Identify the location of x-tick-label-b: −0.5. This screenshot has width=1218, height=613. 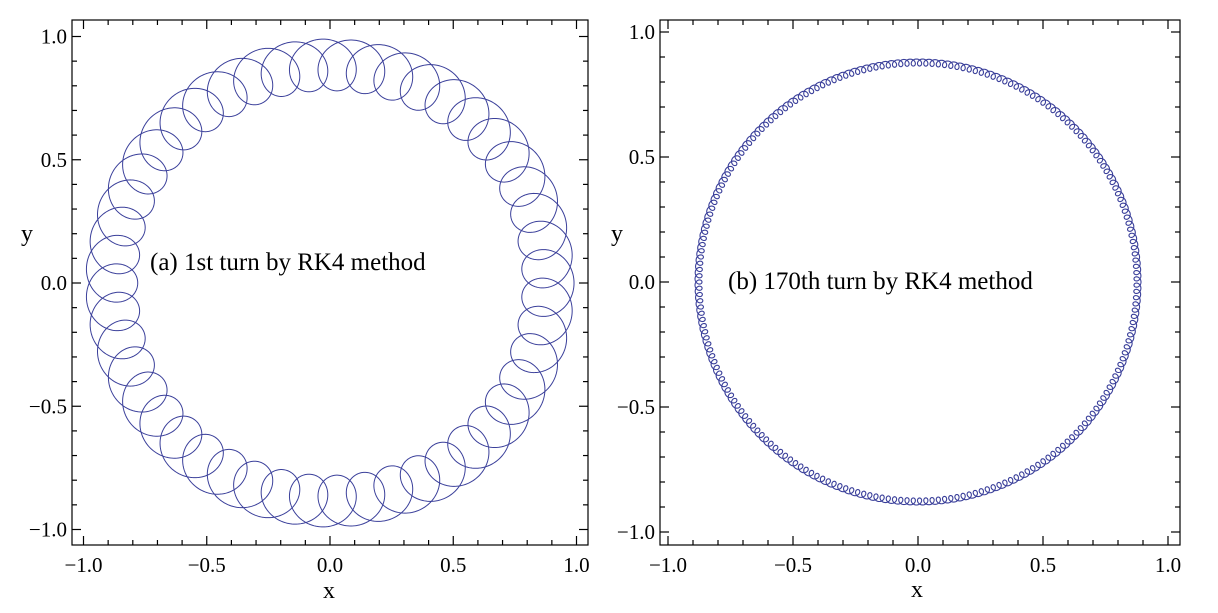
(793, 565).